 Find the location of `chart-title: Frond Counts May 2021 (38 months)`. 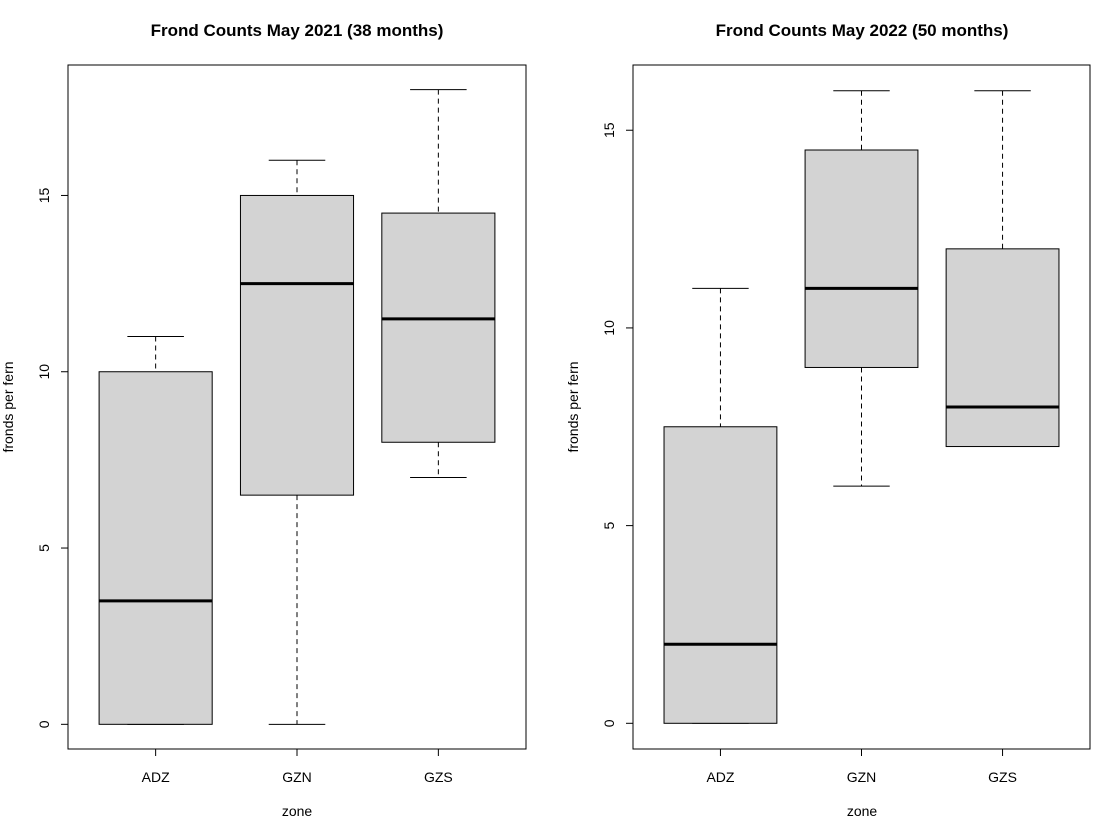

chart-title: Frond Counts May 2021 (38 months) is located at coordinates (297, 30).